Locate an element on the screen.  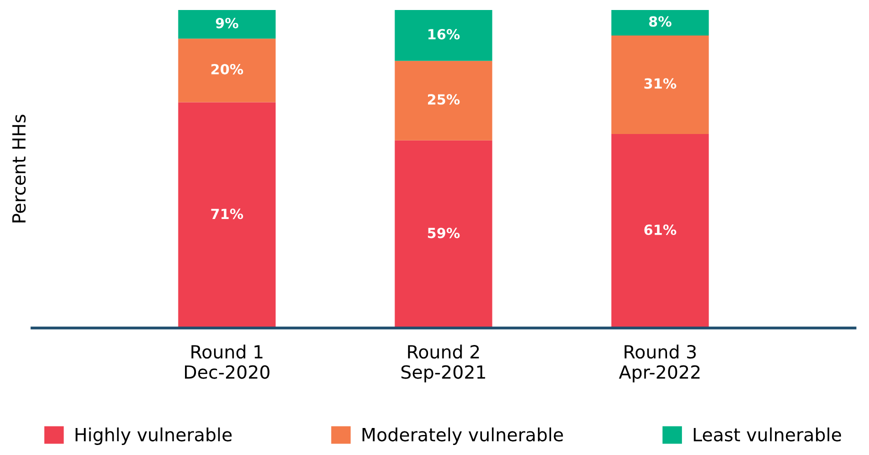
data-label: 25% is located at coordinates (444, 99).